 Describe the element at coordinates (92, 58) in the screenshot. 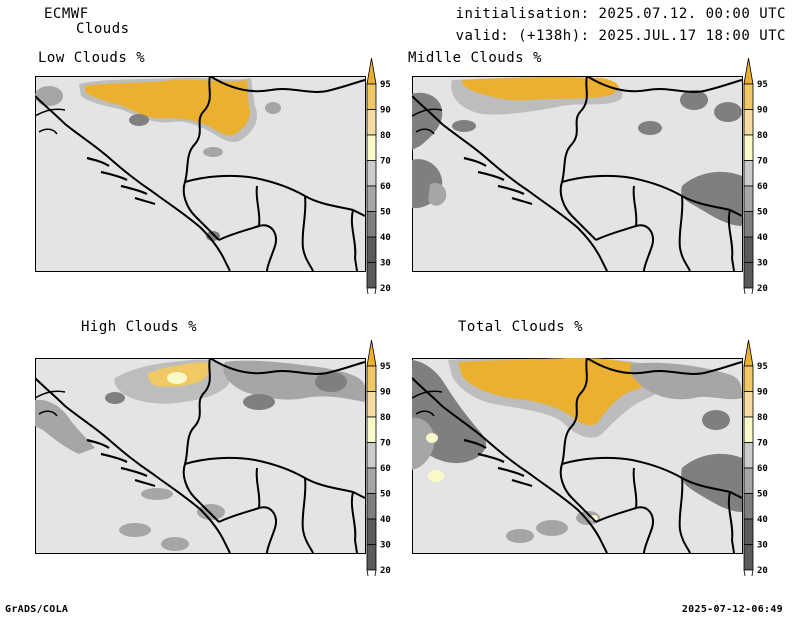

I see `panel-title-low: Low Clouds %` at that location.